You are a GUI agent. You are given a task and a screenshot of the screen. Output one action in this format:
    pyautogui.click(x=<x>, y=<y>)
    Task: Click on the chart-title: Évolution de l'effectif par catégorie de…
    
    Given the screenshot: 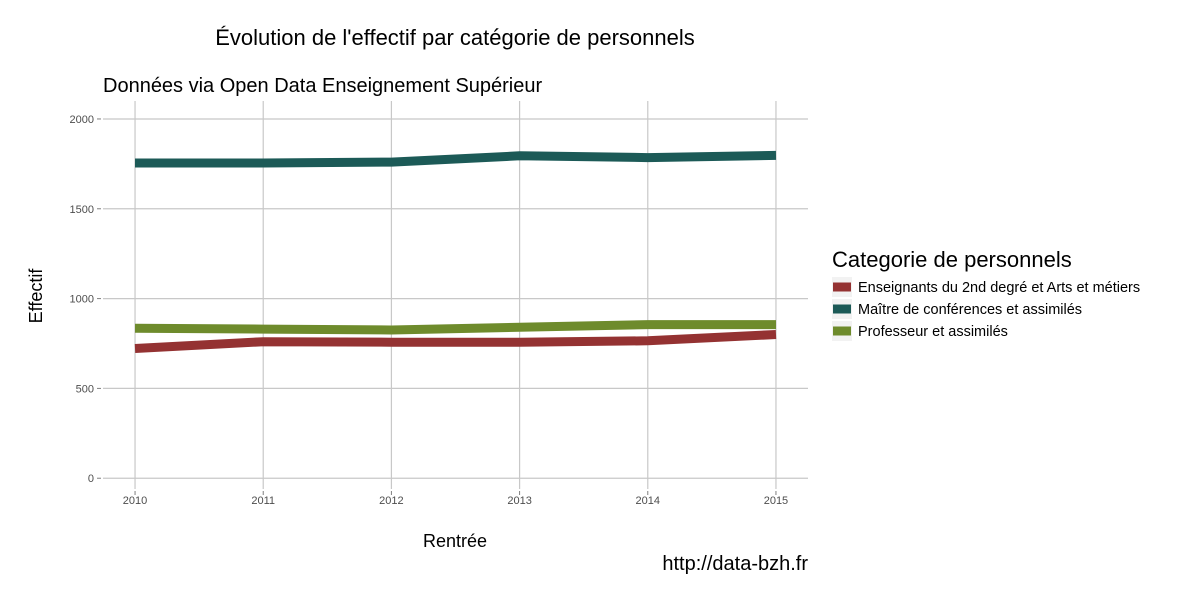 What is the action you would take?
    pyautogui.click(x=455, y=37)
    